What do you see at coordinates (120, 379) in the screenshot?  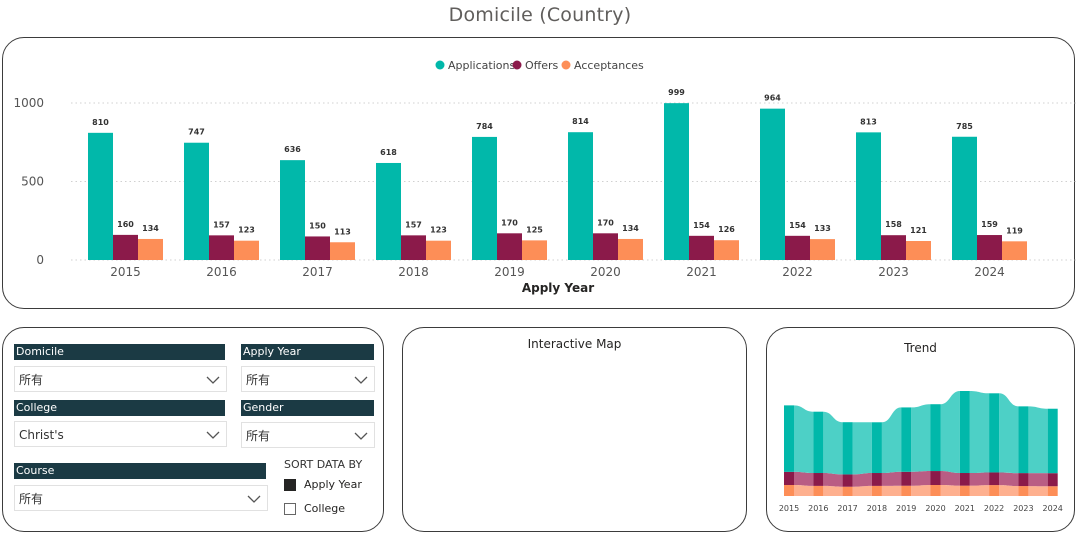 I see `domicile-dropdown: 所有` at bounding box center [120, 379].